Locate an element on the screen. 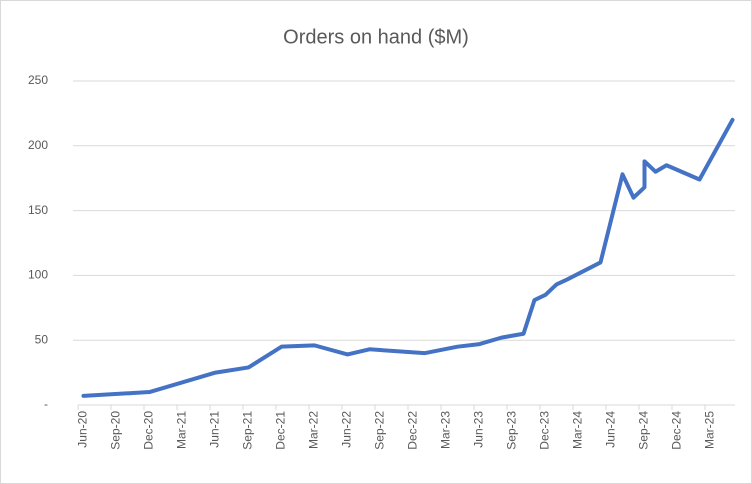  chart-title: Orders on hand ($M) is located at coordinates (376, 37).